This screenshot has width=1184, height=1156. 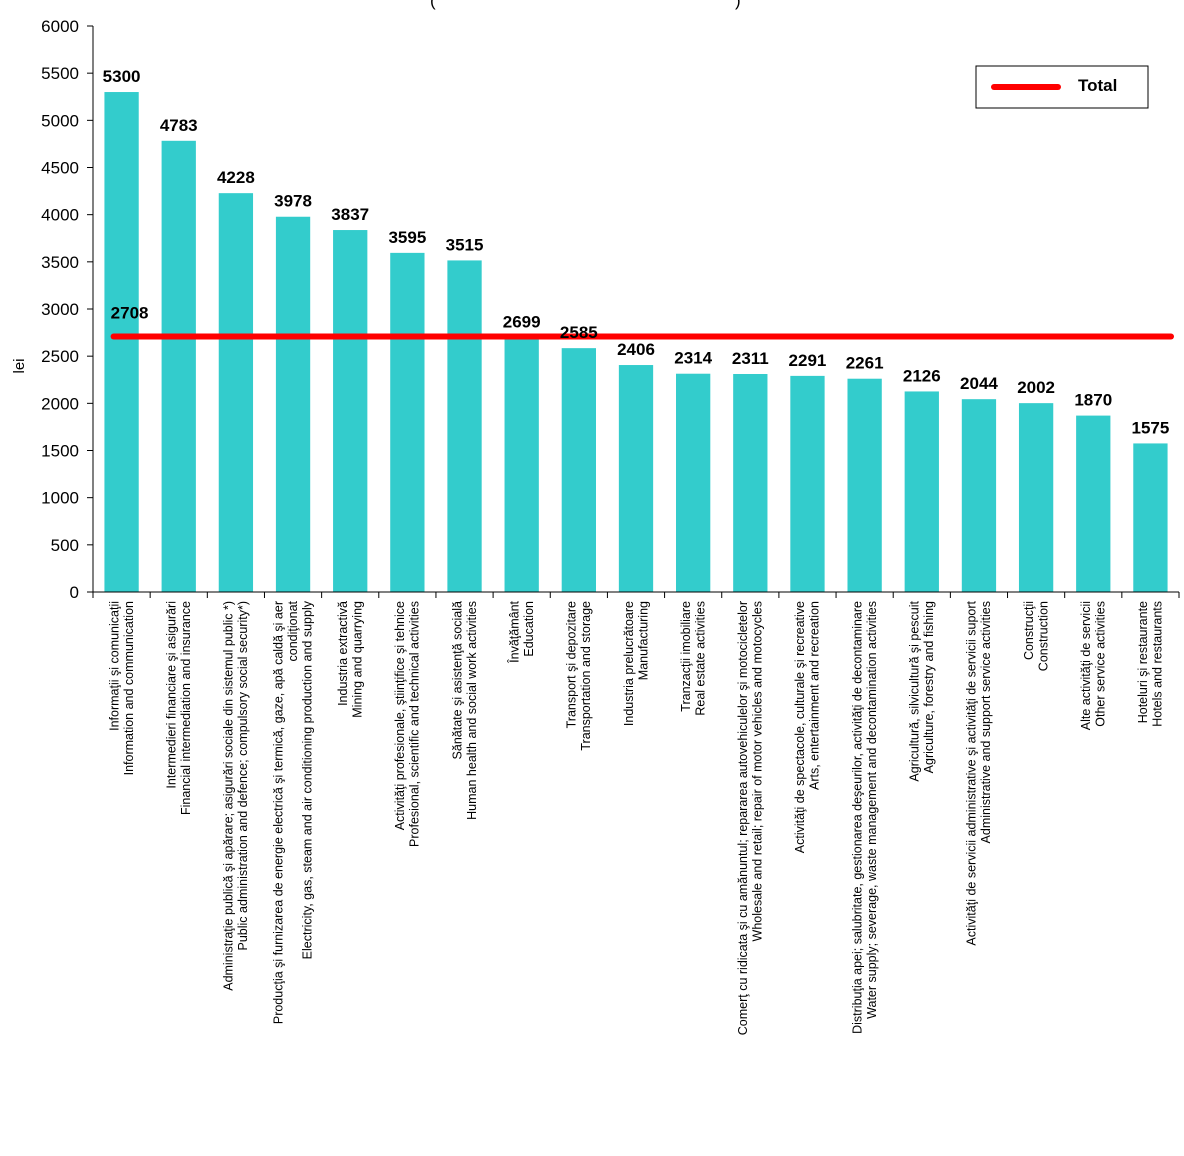 I want to click on category-label: Construcţii Construction, so click(x=1036, y=636).